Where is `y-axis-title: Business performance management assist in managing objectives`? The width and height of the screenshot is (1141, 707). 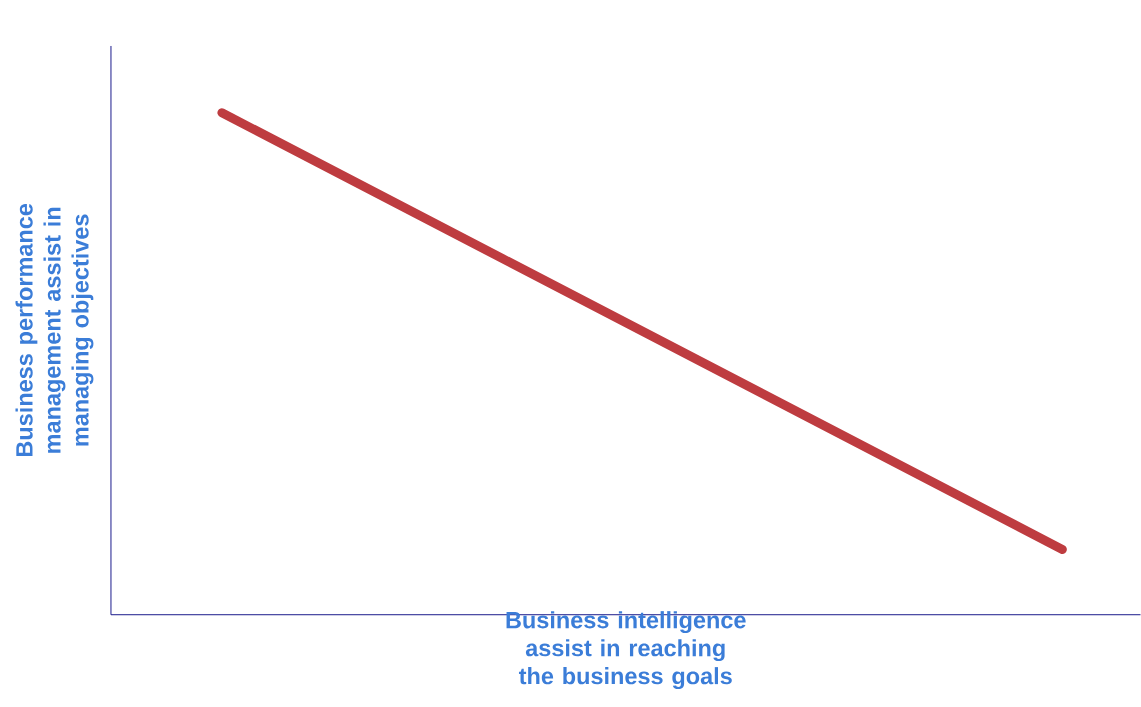
y-axis-title: Business performance management assist in managing objectives is located at coordinates (54, 330).